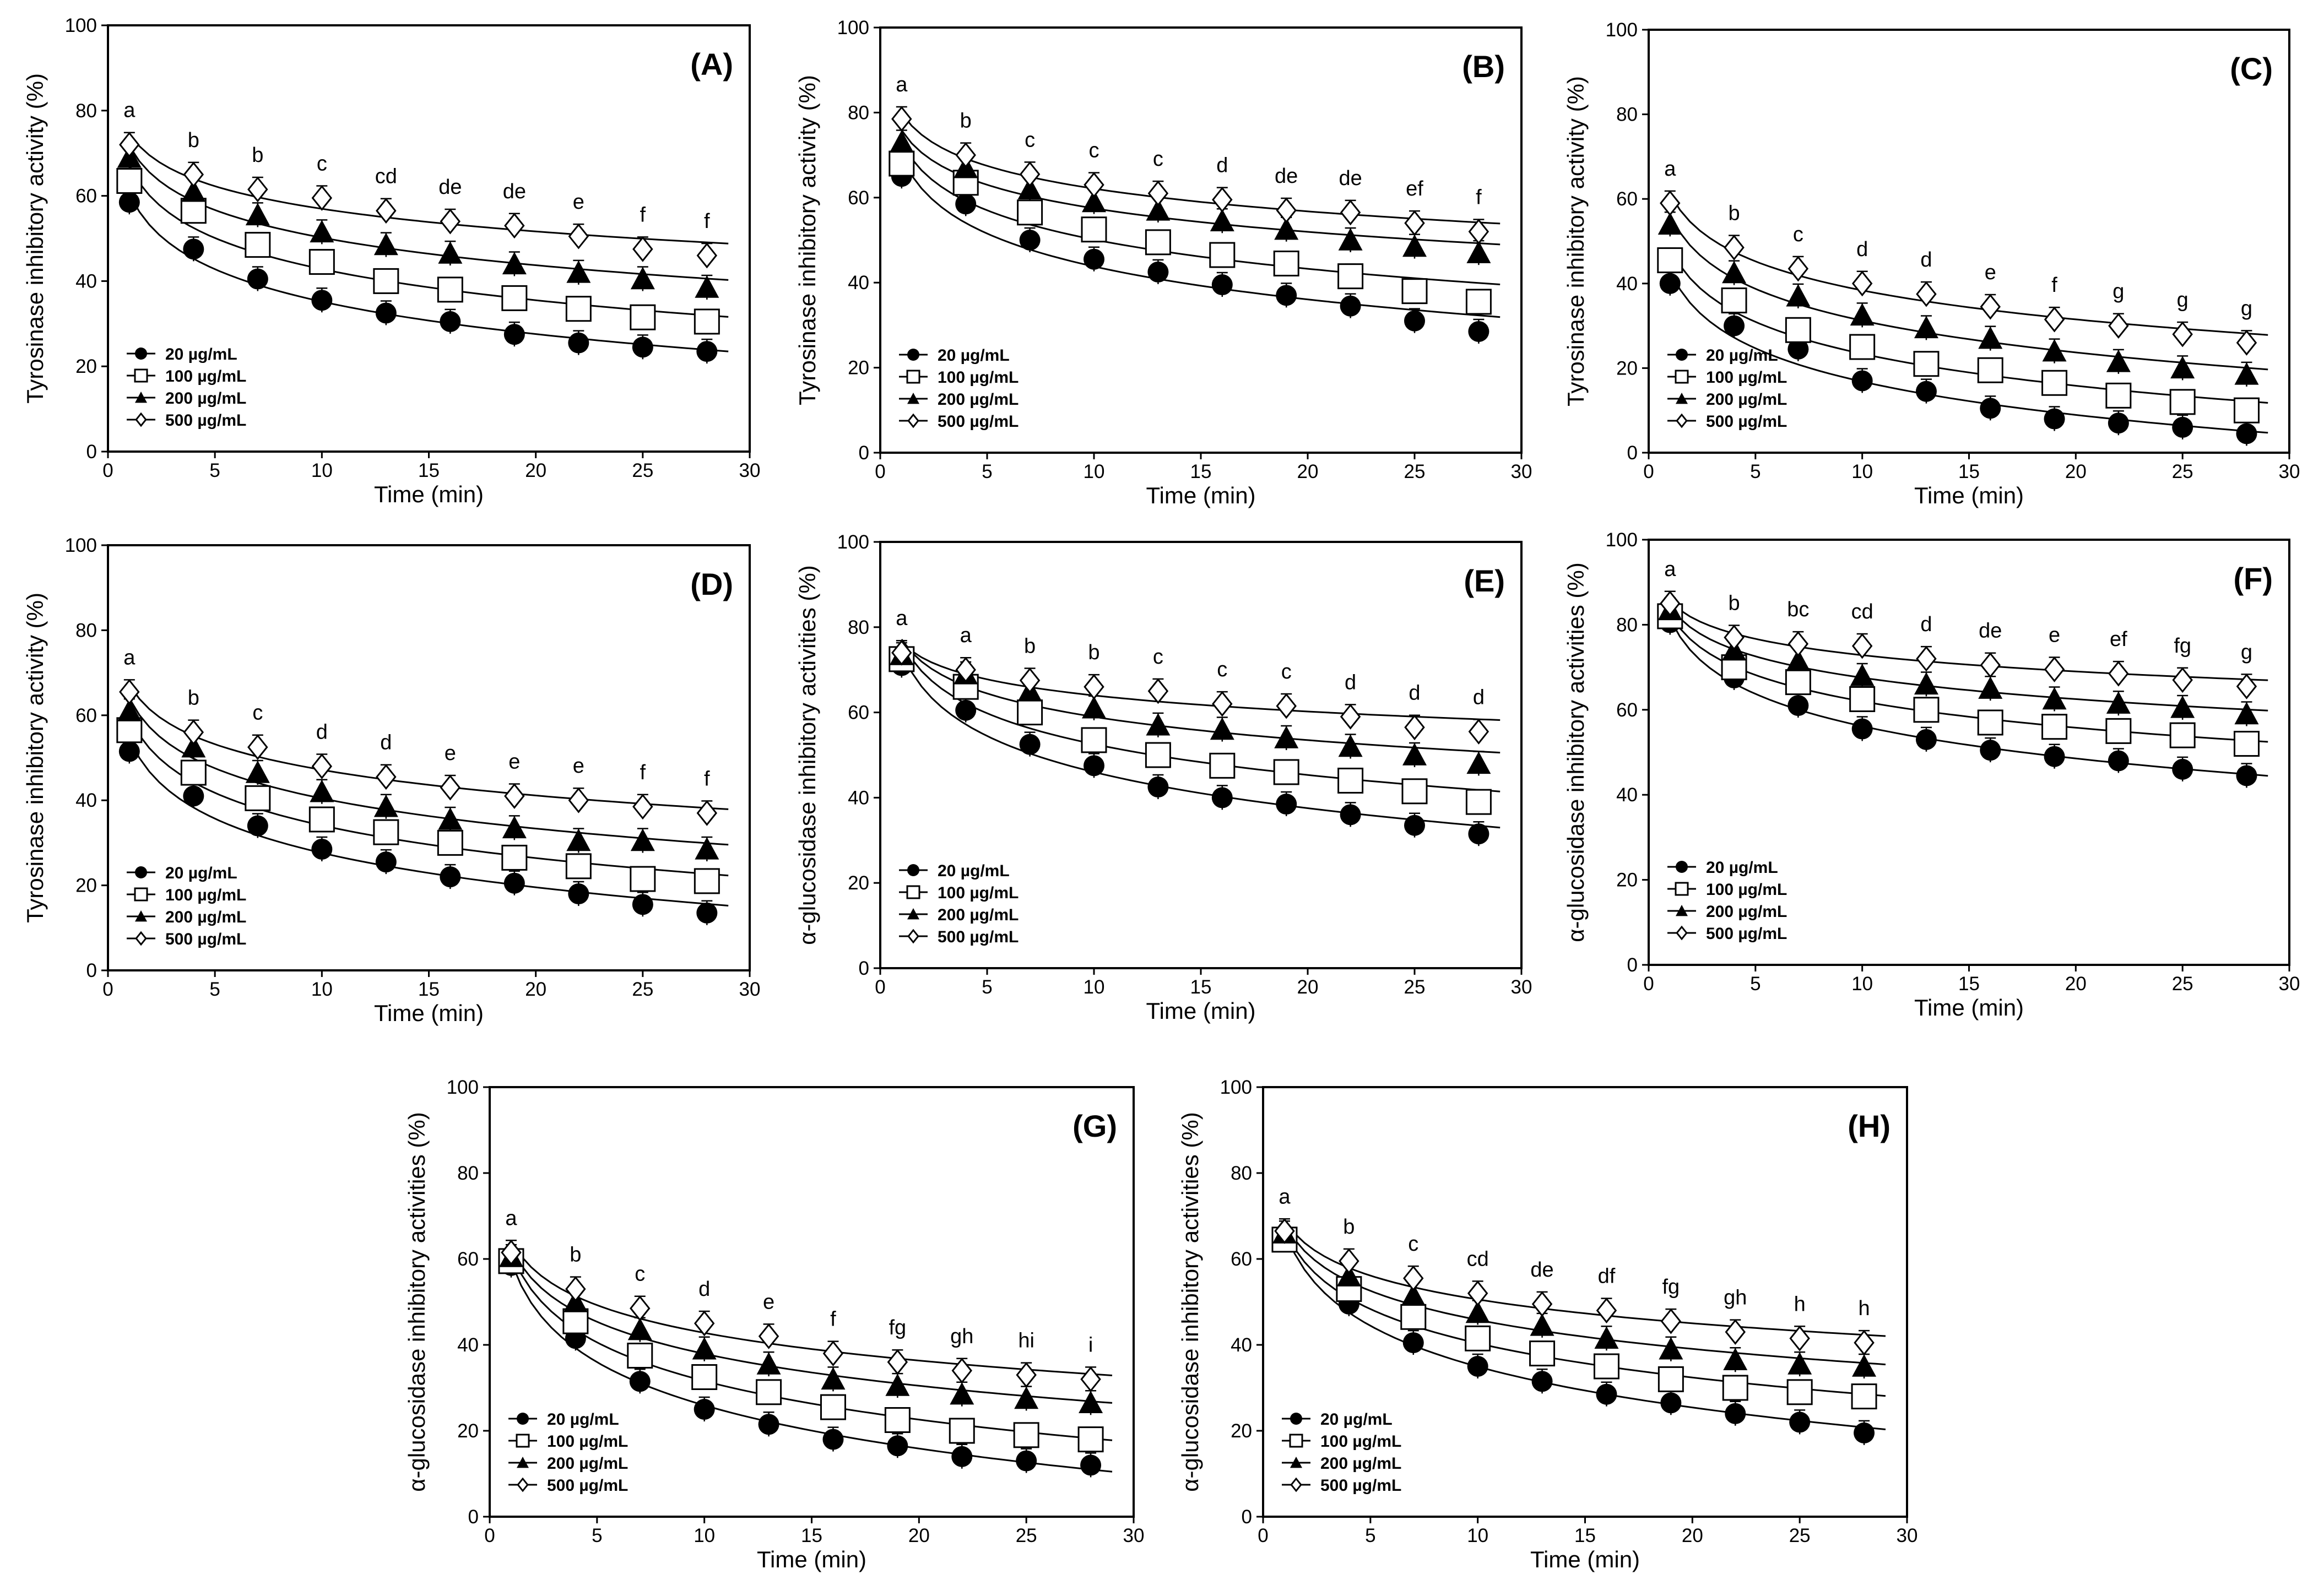  Describe the element at coordinates (1026, 1341) in the screenshot. I see `significance-letter: hi` at that location.